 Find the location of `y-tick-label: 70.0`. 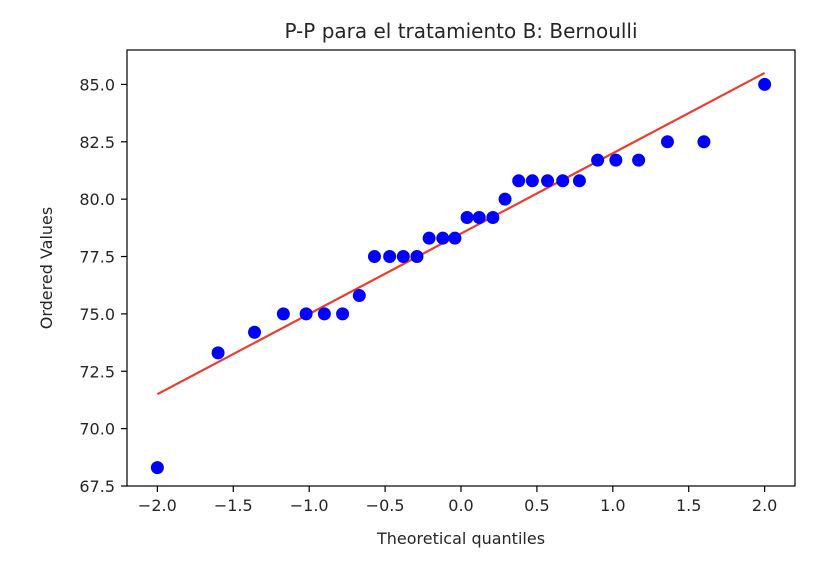

y-tick-label: 70.0 is located at coordinates (97, 429).